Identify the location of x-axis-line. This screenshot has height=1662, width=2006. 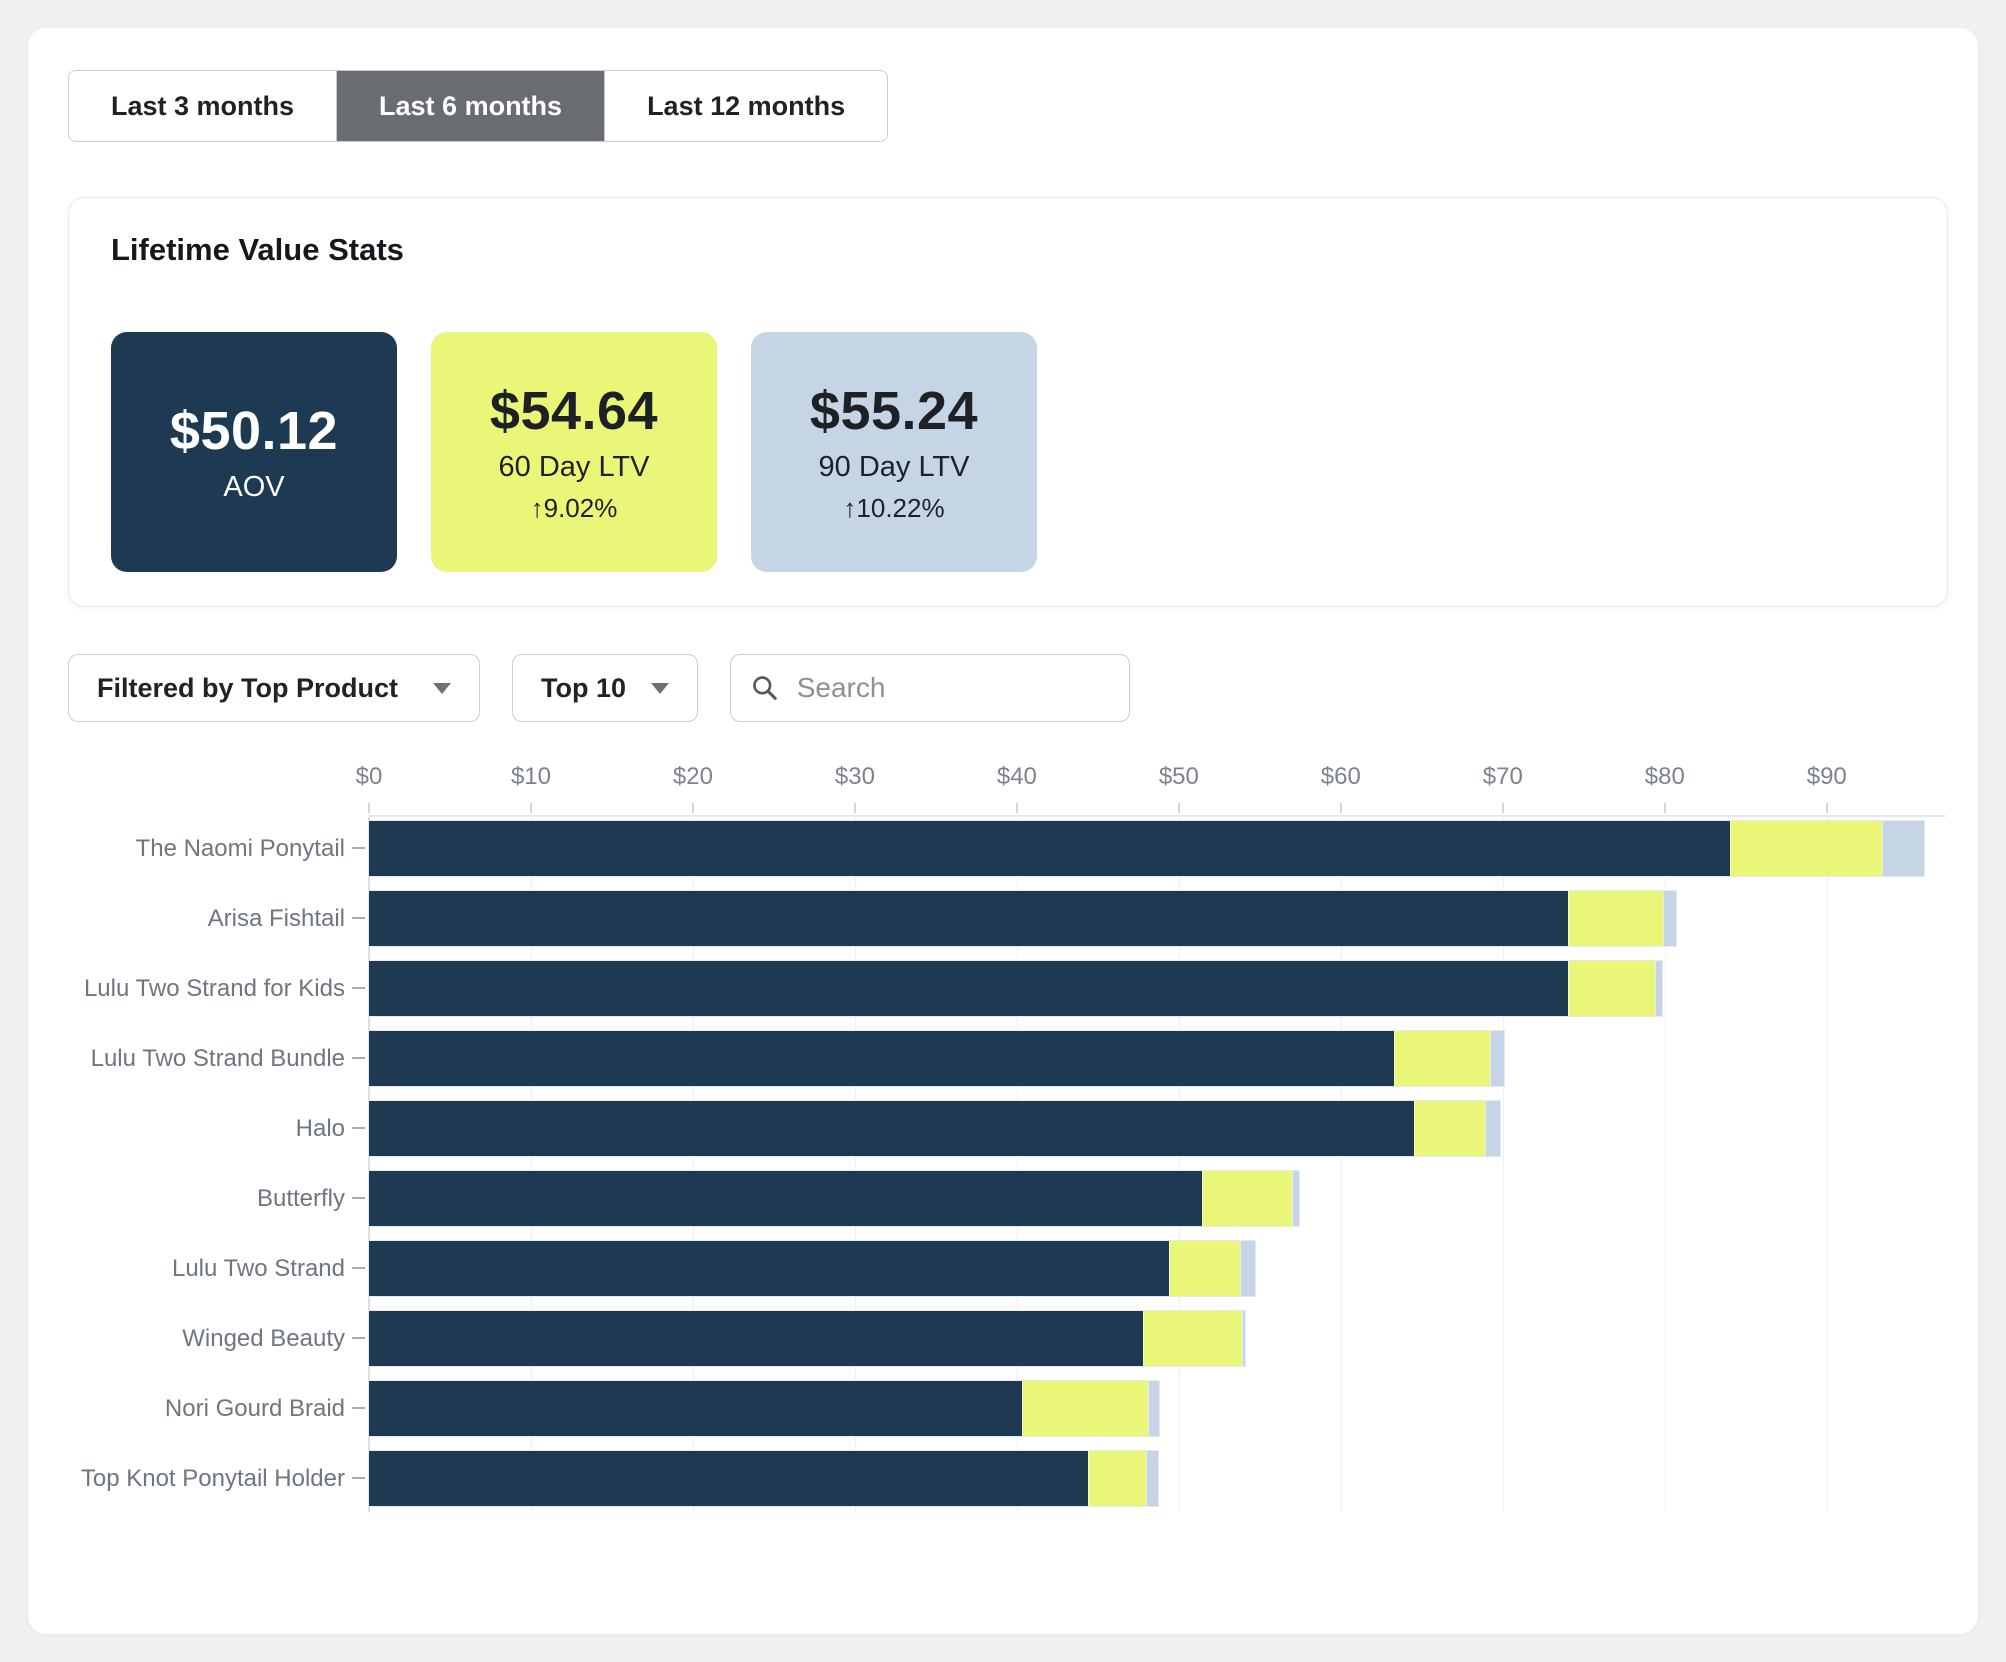
(1157, 816).